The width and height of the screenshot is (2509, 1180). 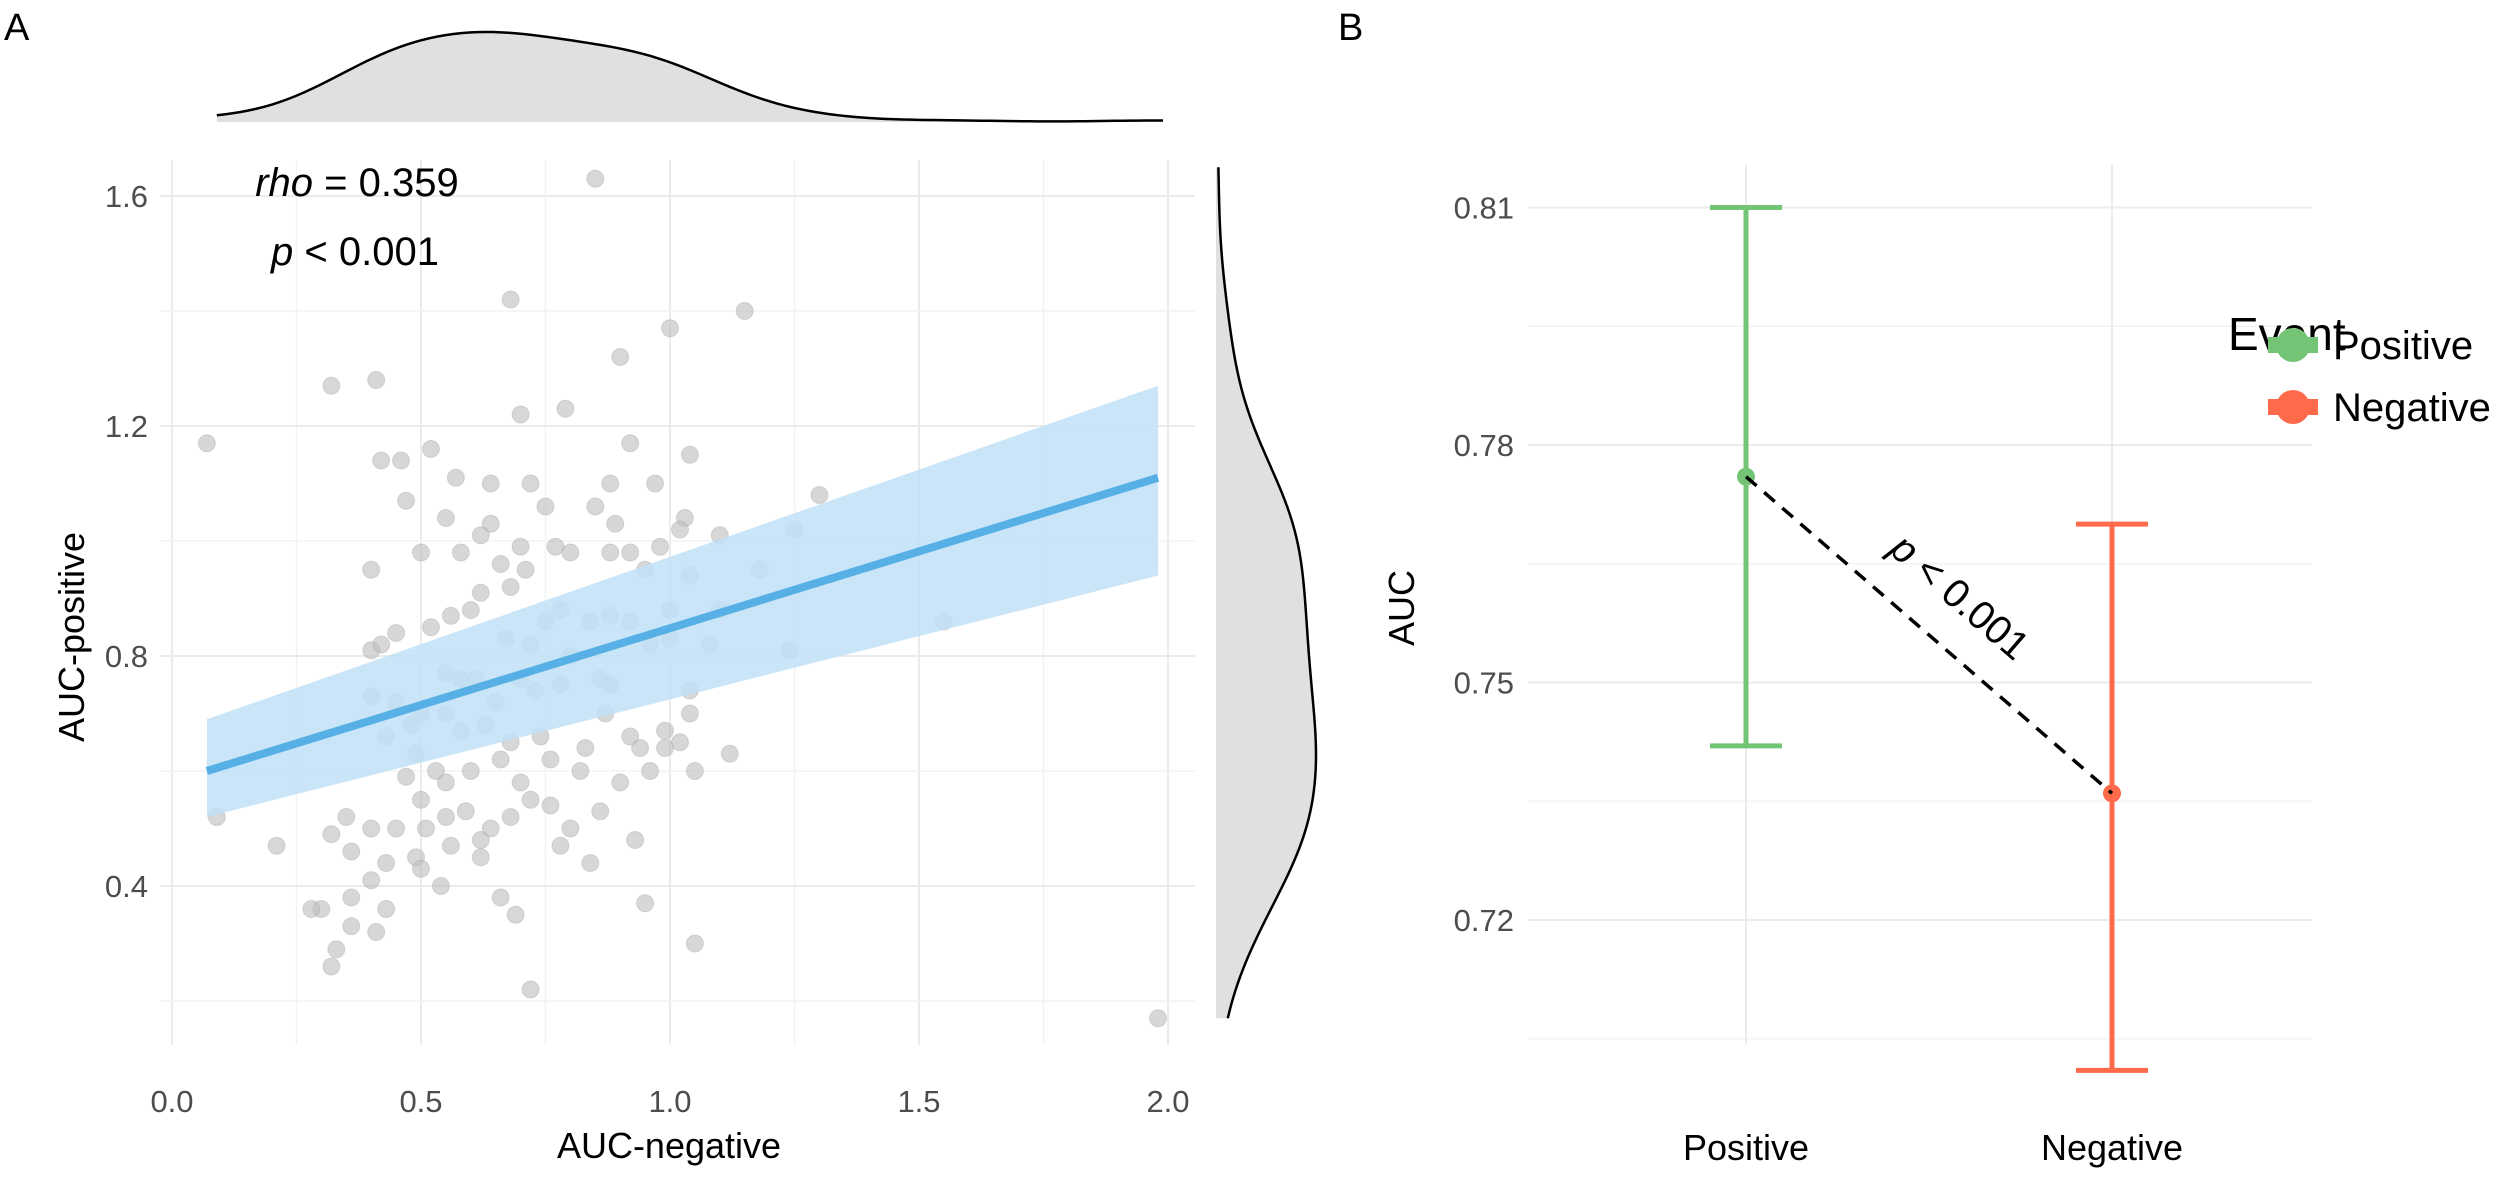 What do you see at coordinates (1484, 683) in the screenshot?
I see `b-y-tick-label: 0.75` at bounding box center [1484, 683].